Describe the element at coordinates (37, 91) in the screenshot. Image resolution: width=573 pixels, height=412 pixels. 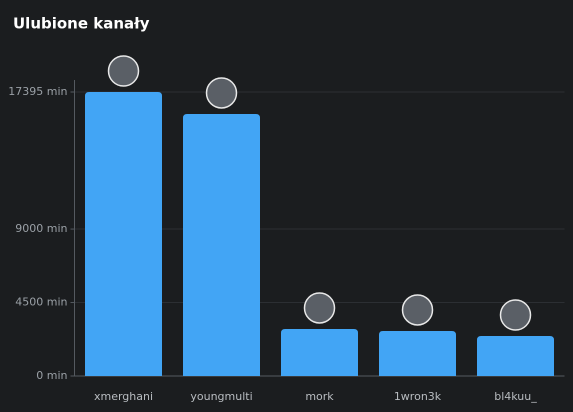
I see `y-tick-label: 17395 min` at that location.